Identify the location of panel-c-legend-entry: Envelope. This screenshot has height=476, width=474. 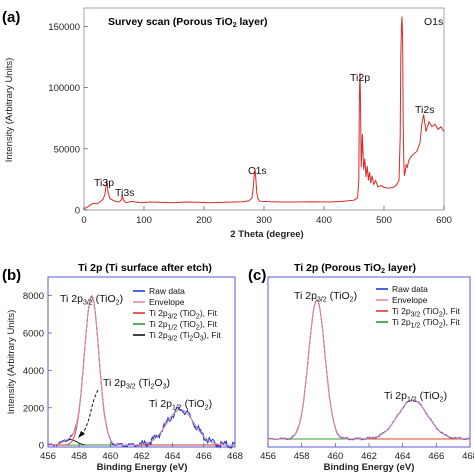
(410, 300).